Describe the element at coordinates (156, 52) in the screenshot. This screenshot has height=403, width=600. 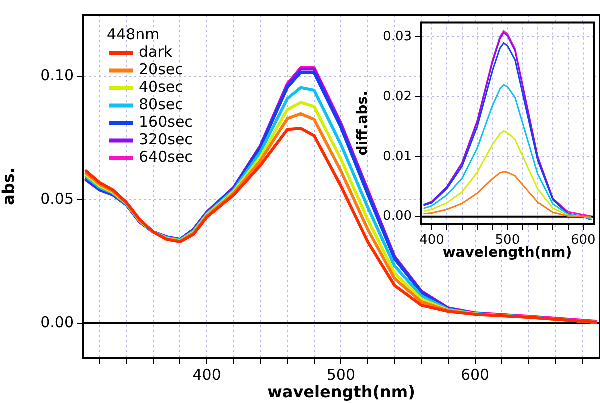
I see `legend-label: dark` at that location.